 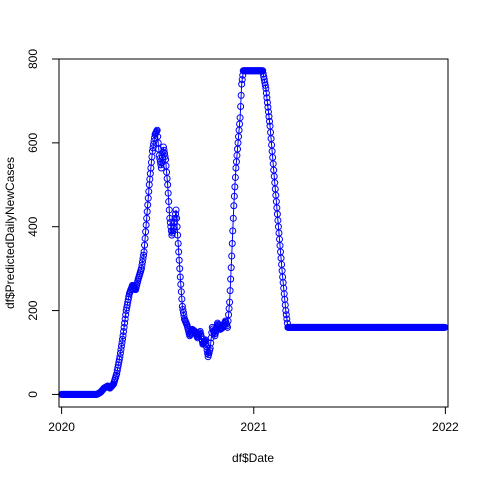 I want to click on y-tick-label: 0, so click(x=33, y=394).